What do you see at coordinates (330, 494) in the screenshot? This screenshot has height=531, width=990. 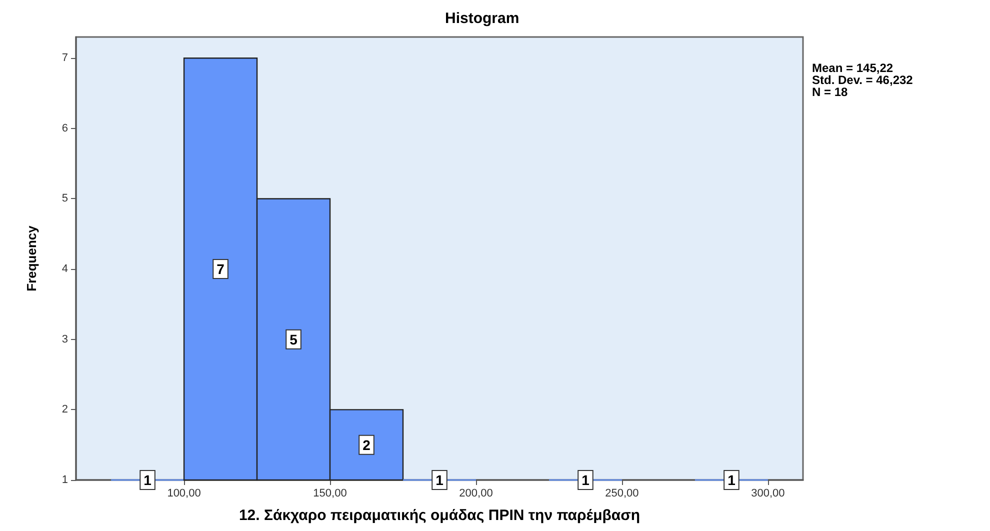 I see `x-tick-label: 150,00` at bounding box center [330, 494].